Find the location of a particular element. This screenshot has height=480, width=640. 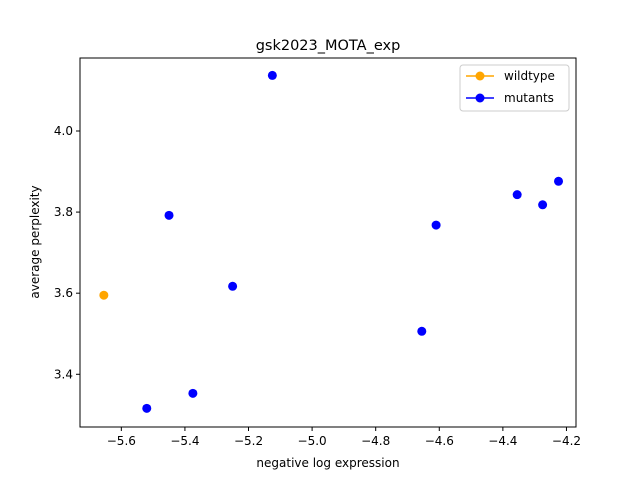

y-tick-label: 3.8 is located at coordinates (63, 212).